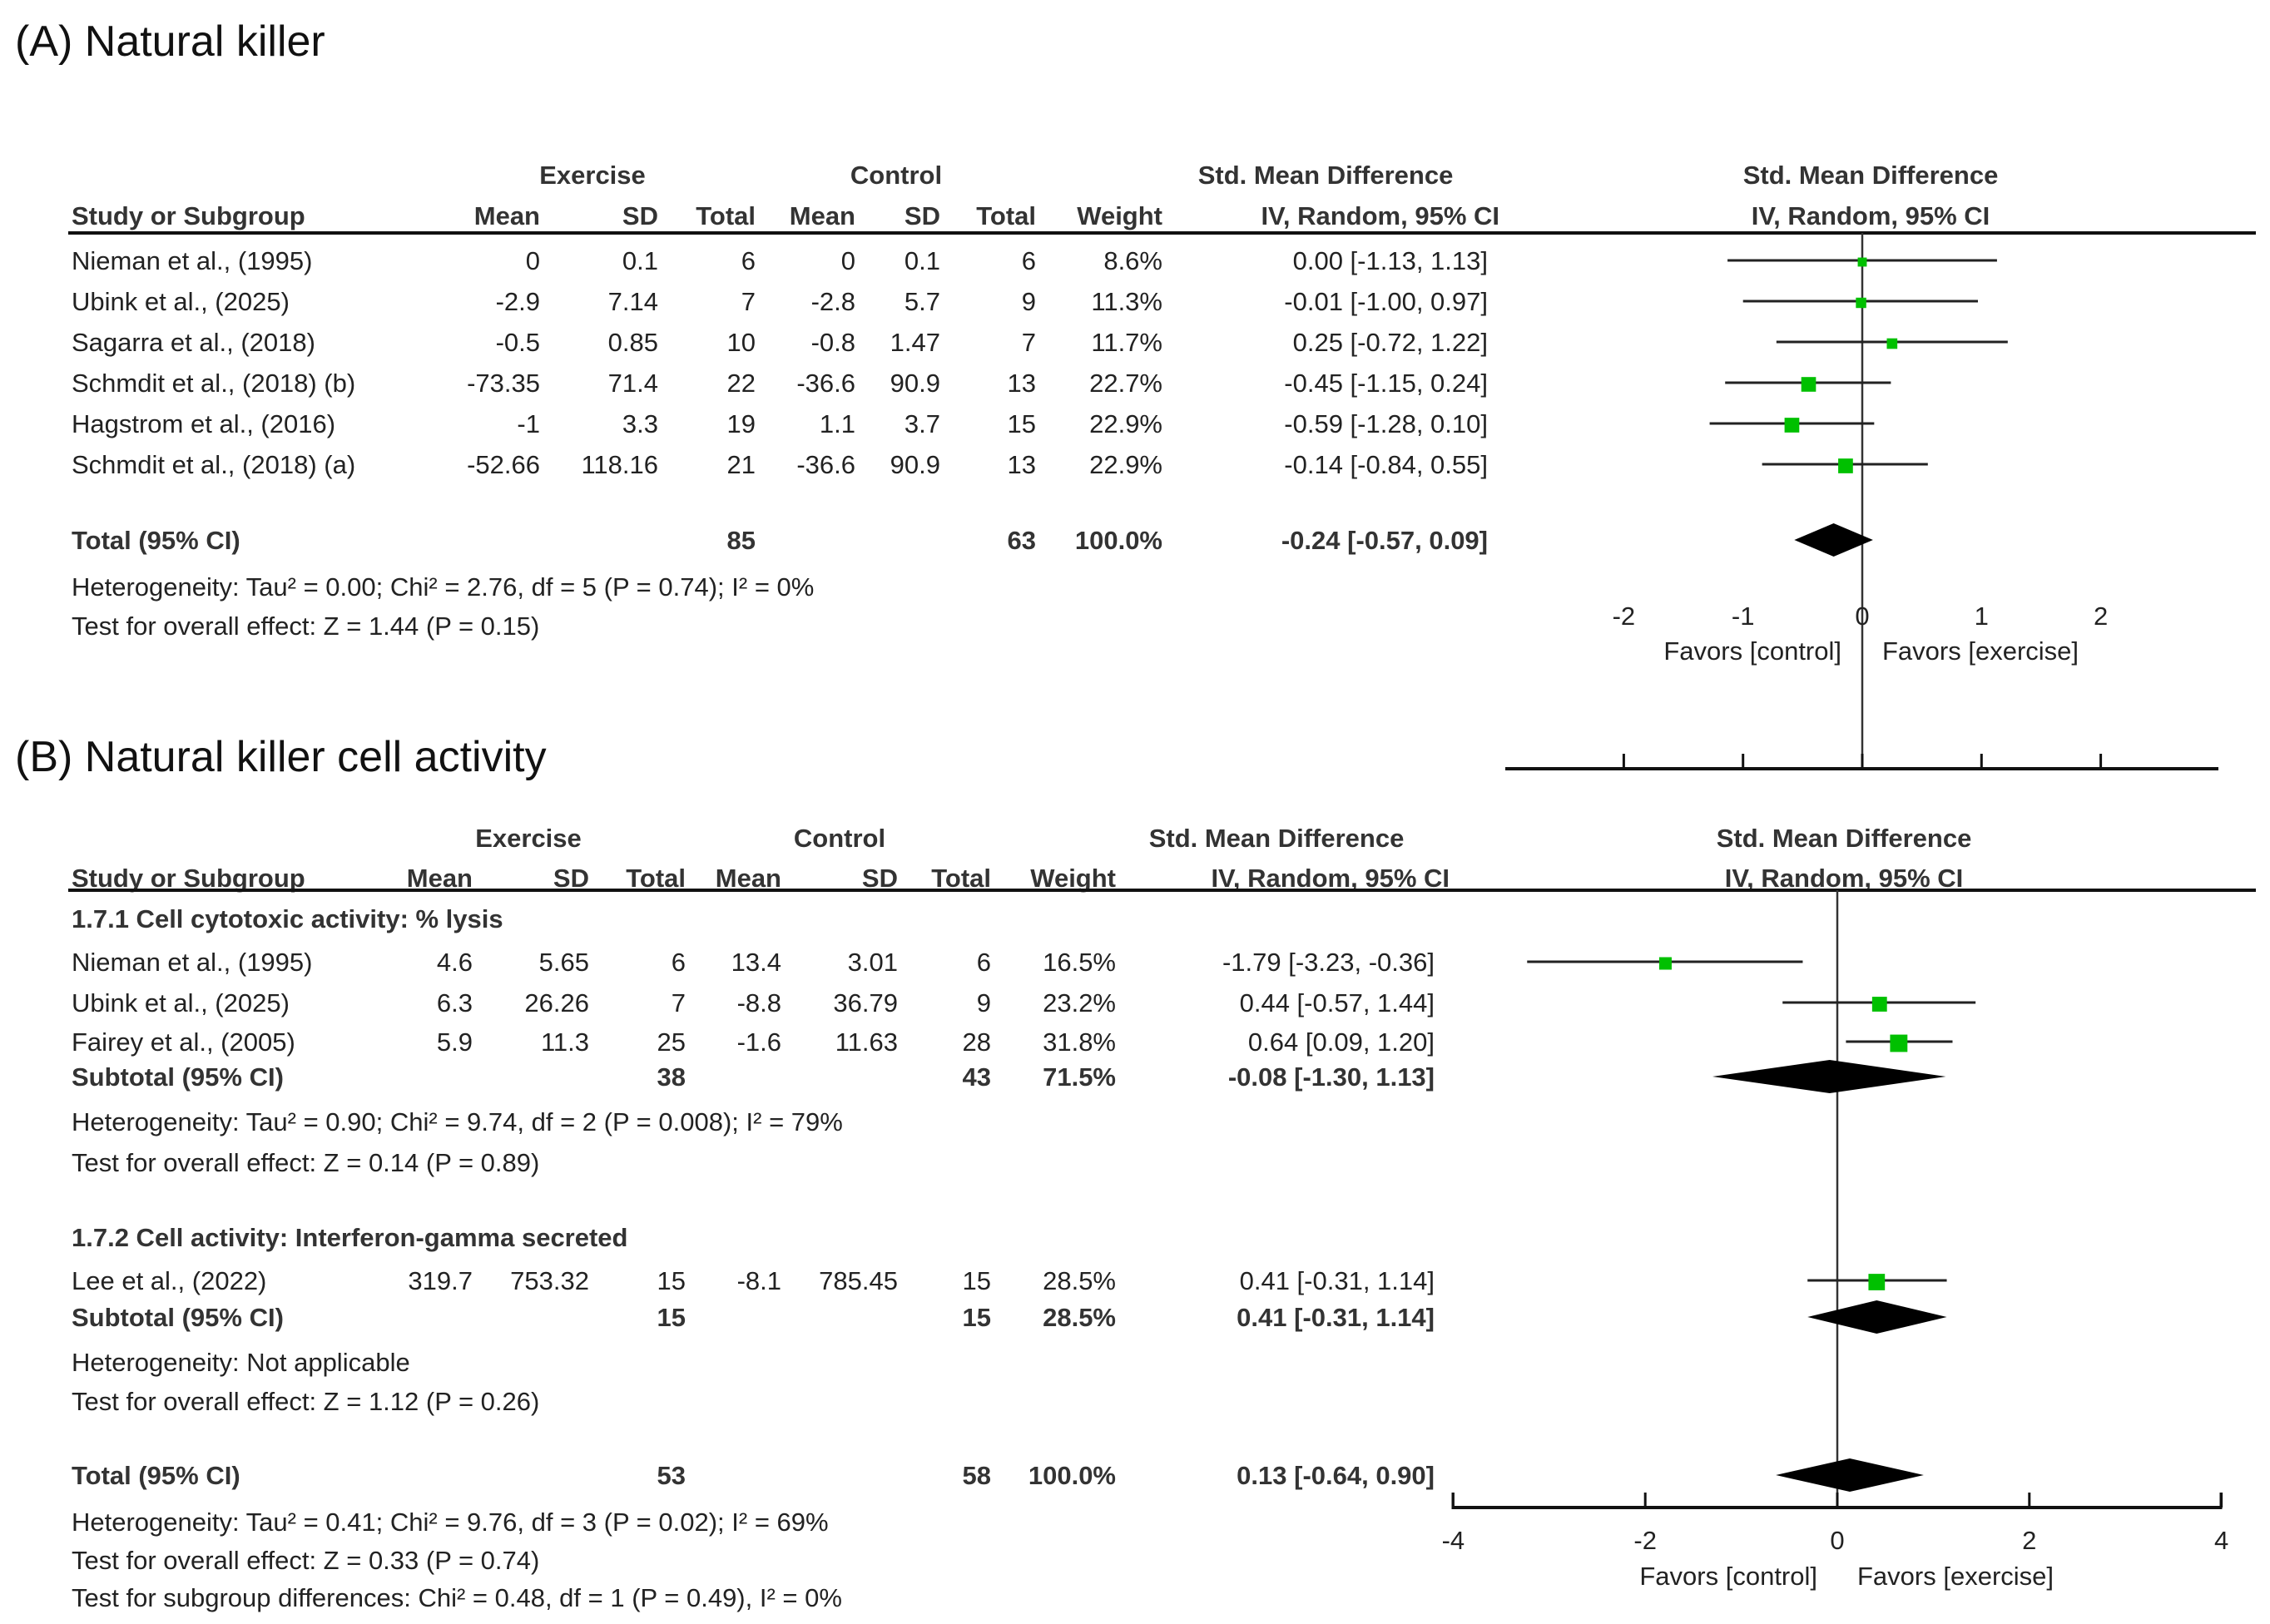 This screenshot has height=1624, width=2270. Describe the element at coordinates (1390, 260) in the screenshot. I see `cell-ci: 0.00 [-1.13, 1.13]` at that location.